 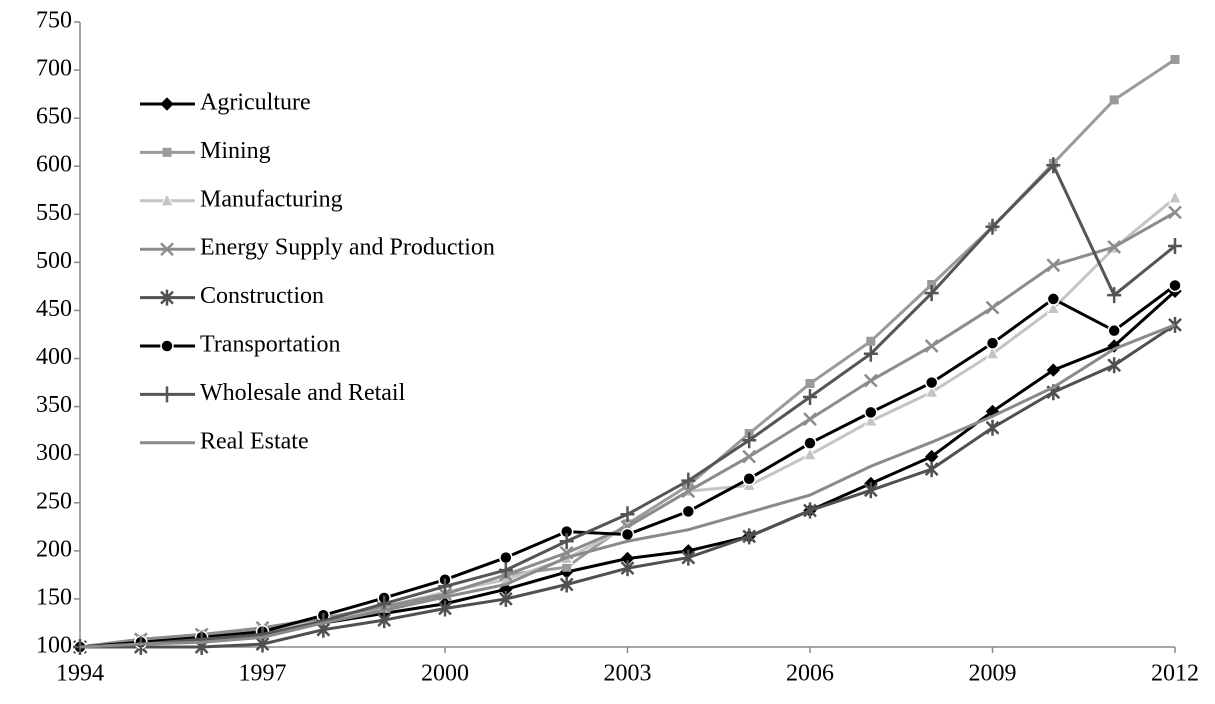 What do you see at coordinates (54, 117) in the screenshot?
I see `y-tick-label: 650` at bounding box center [54, 117].